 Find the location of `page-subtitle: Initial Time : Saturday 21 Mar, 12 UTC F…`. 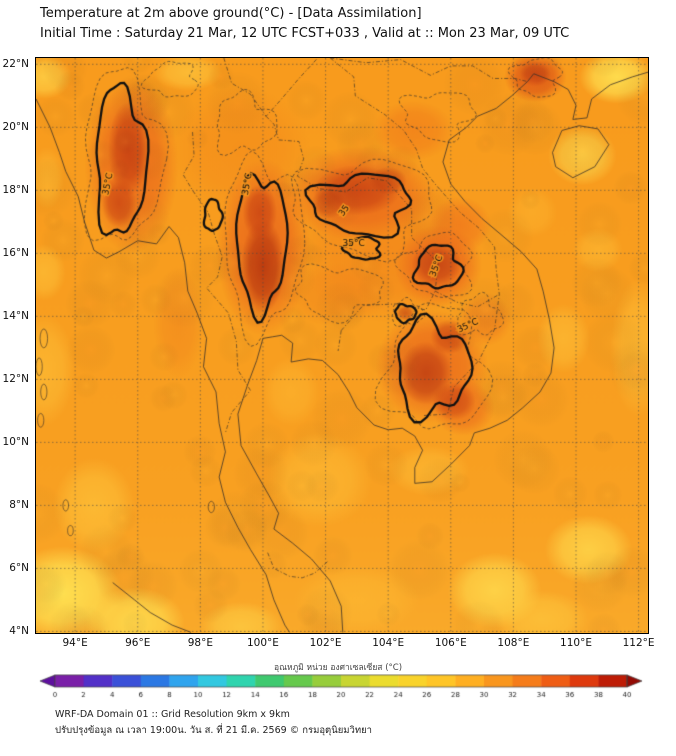

page-subtitle: Initial Time : Saturday 21 Mar, 12 UTC F… is located at coordinates (305, 33).